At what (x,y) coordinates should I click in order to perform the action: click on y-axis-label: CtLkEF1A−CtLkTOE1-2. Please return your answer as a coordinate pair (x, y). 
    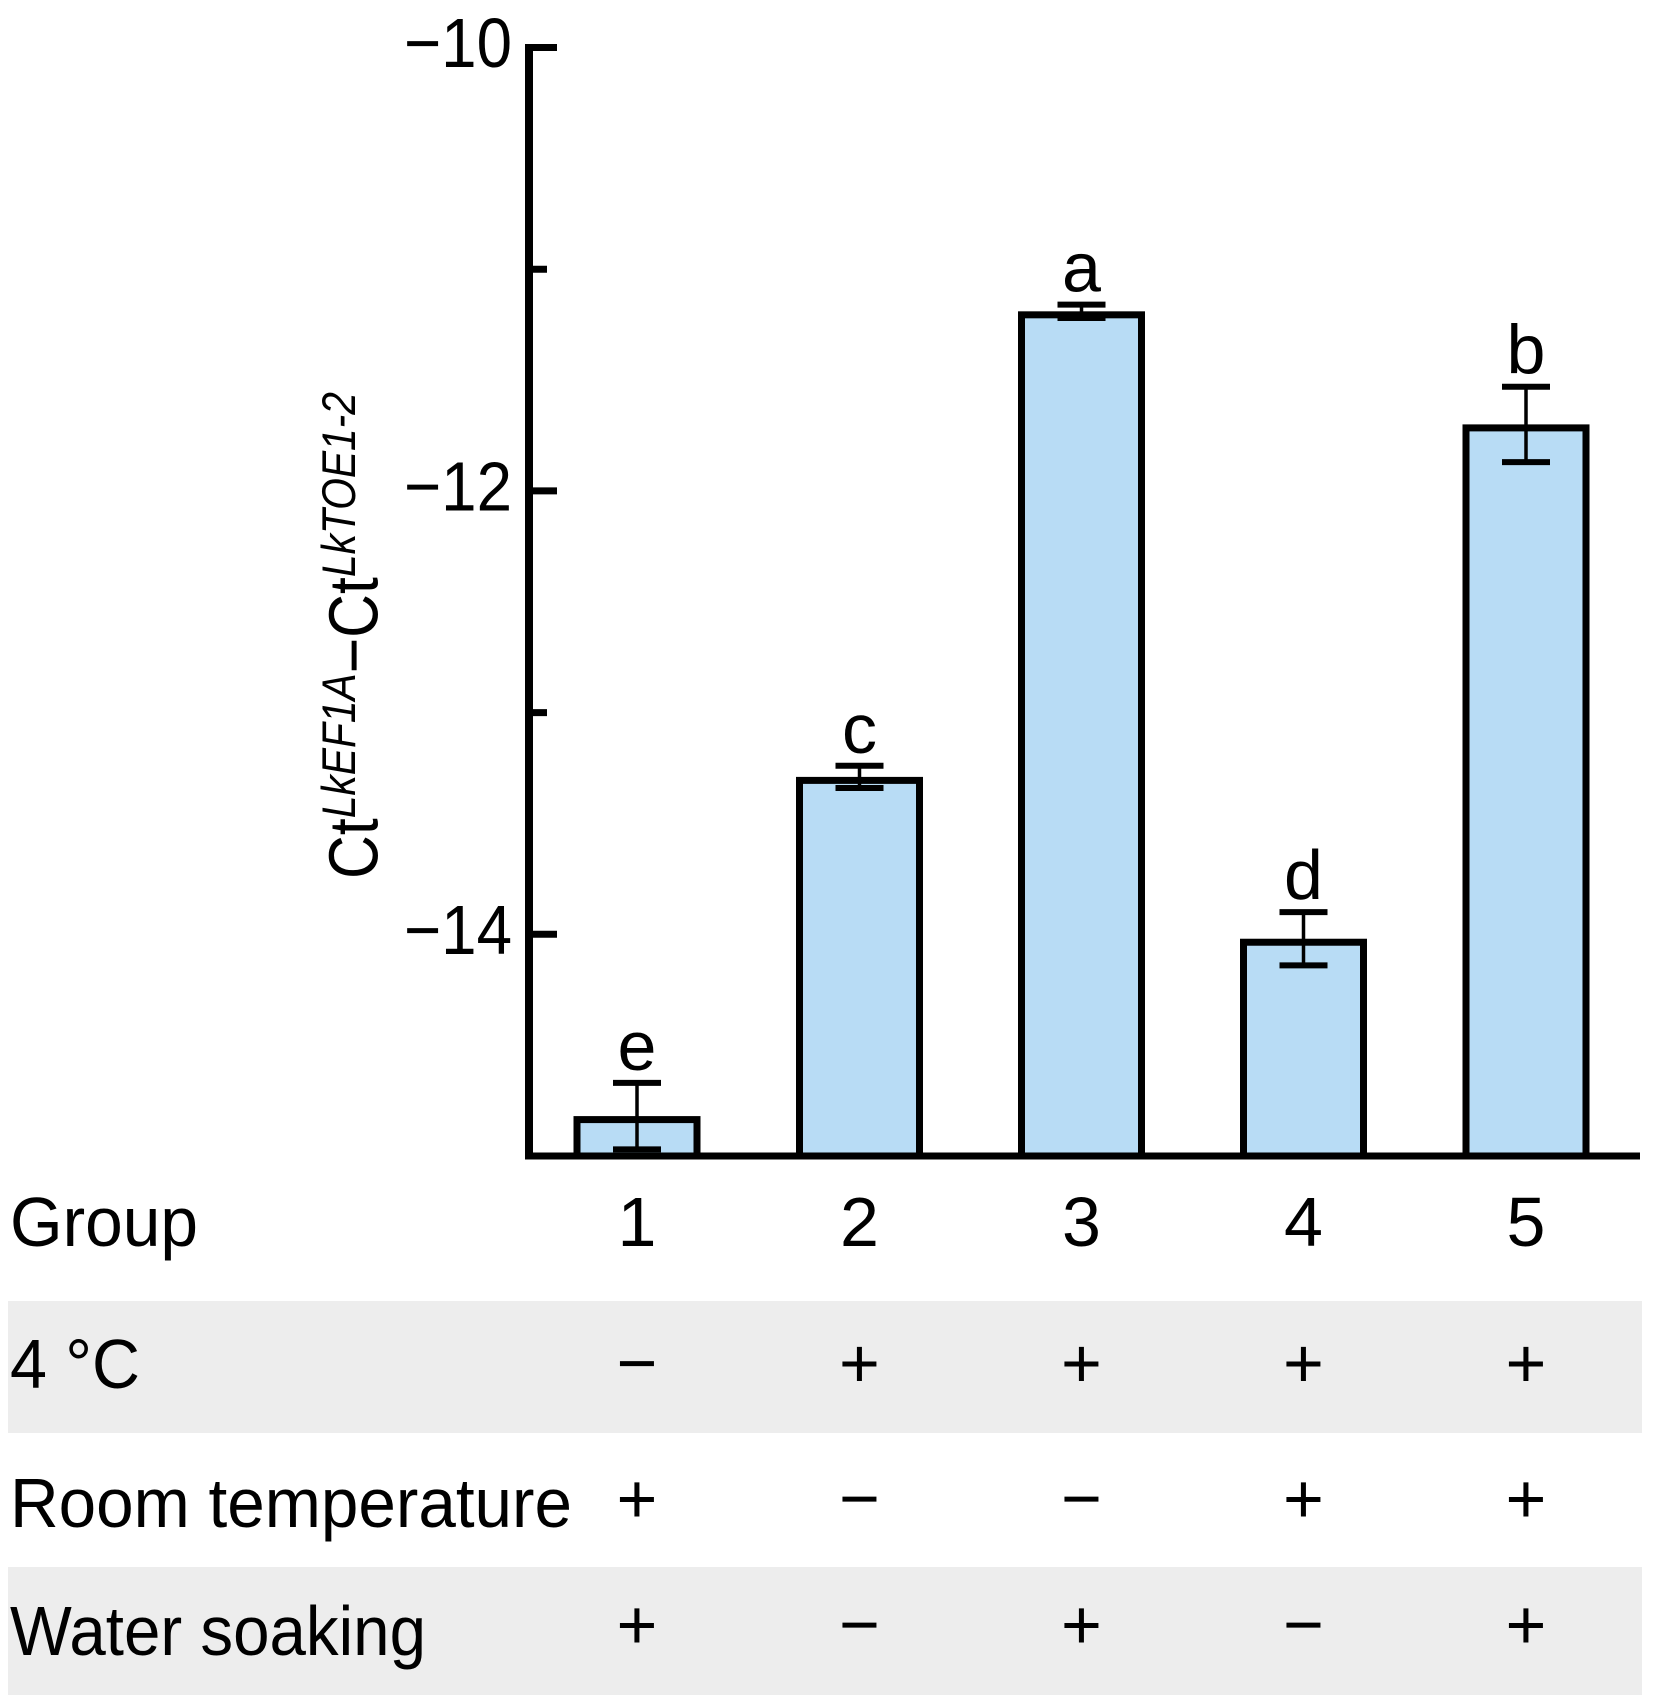
    Looking at the image, I should click on (352, 635).